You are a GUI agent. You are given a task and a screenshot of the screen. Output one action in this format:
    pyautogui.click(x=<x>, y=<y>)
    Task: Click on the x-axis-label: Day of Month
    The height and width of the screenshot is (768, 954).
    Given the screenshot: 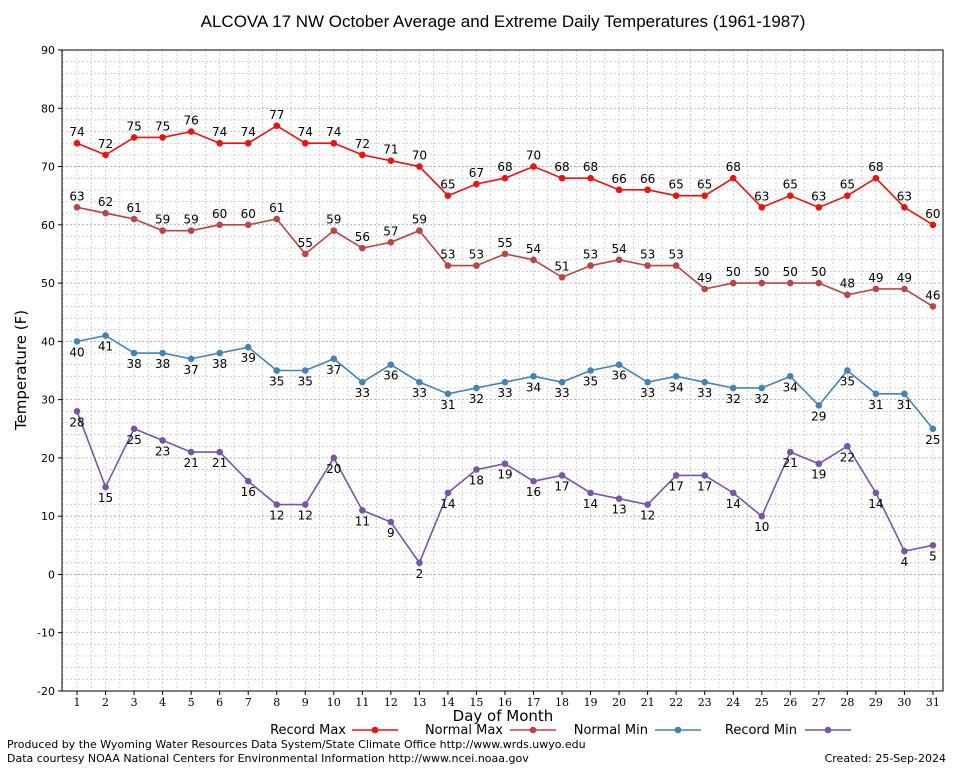 What is the action you would take?
    pyautogui.click(x=503, y=716)
    